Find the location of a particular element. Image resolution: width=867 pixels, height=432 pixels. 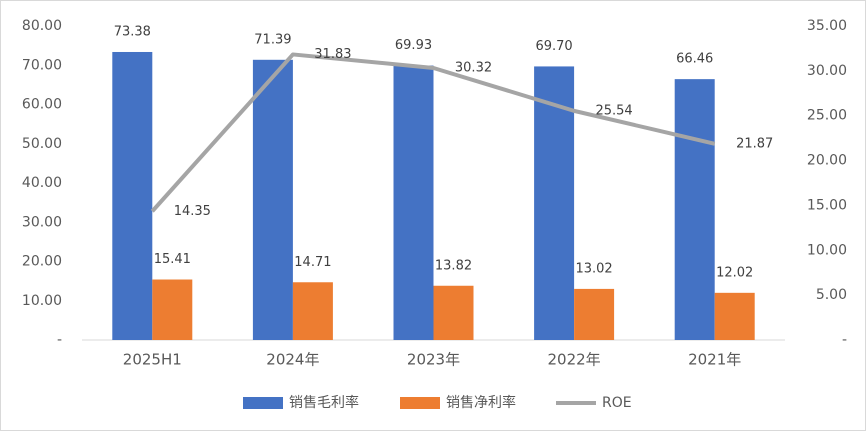

y2-tick-label: 30.00 is located at coordinates (827, 71).